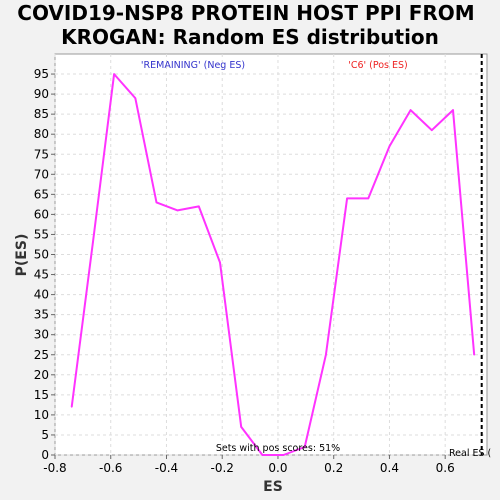  Describe the element at coordinates (41, 154) in the screenshot. I see `y-tick-label: 75` at that location.